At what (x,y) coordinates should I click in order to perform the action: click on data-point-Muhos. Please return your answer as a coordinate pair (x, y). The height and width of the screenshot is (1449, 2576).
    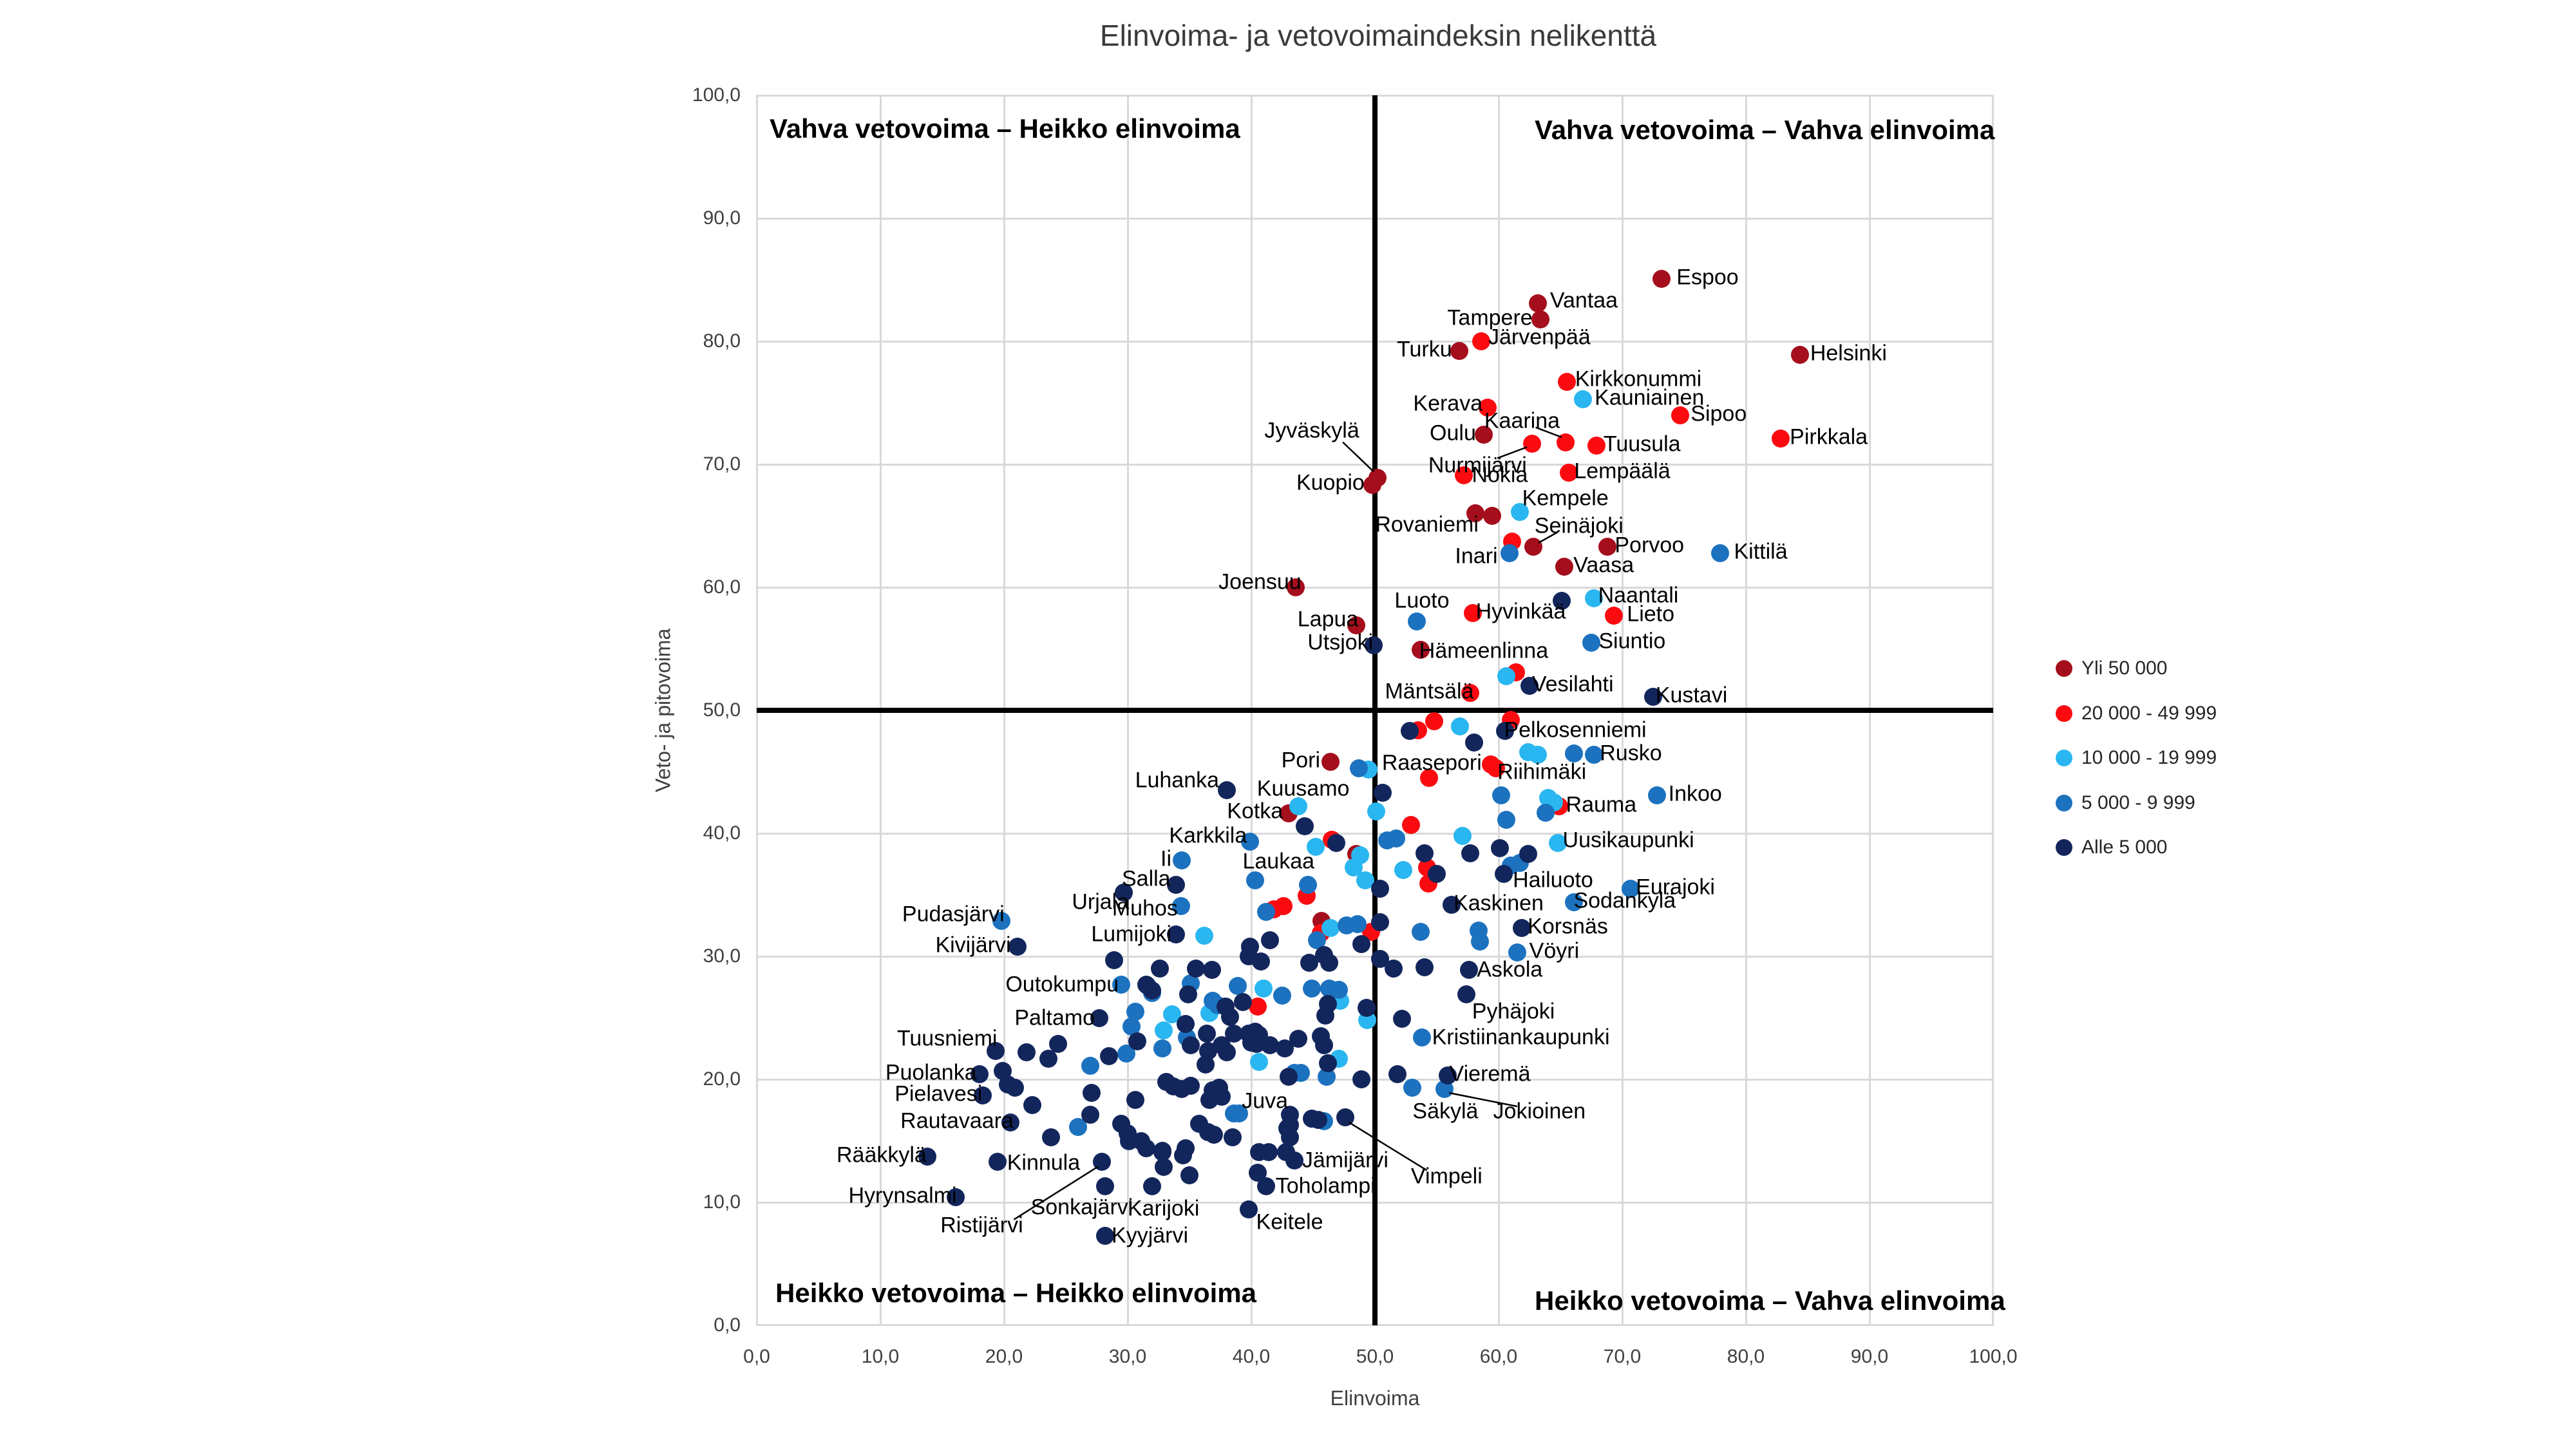
    Looking at the image, I should click on (1180, 906).